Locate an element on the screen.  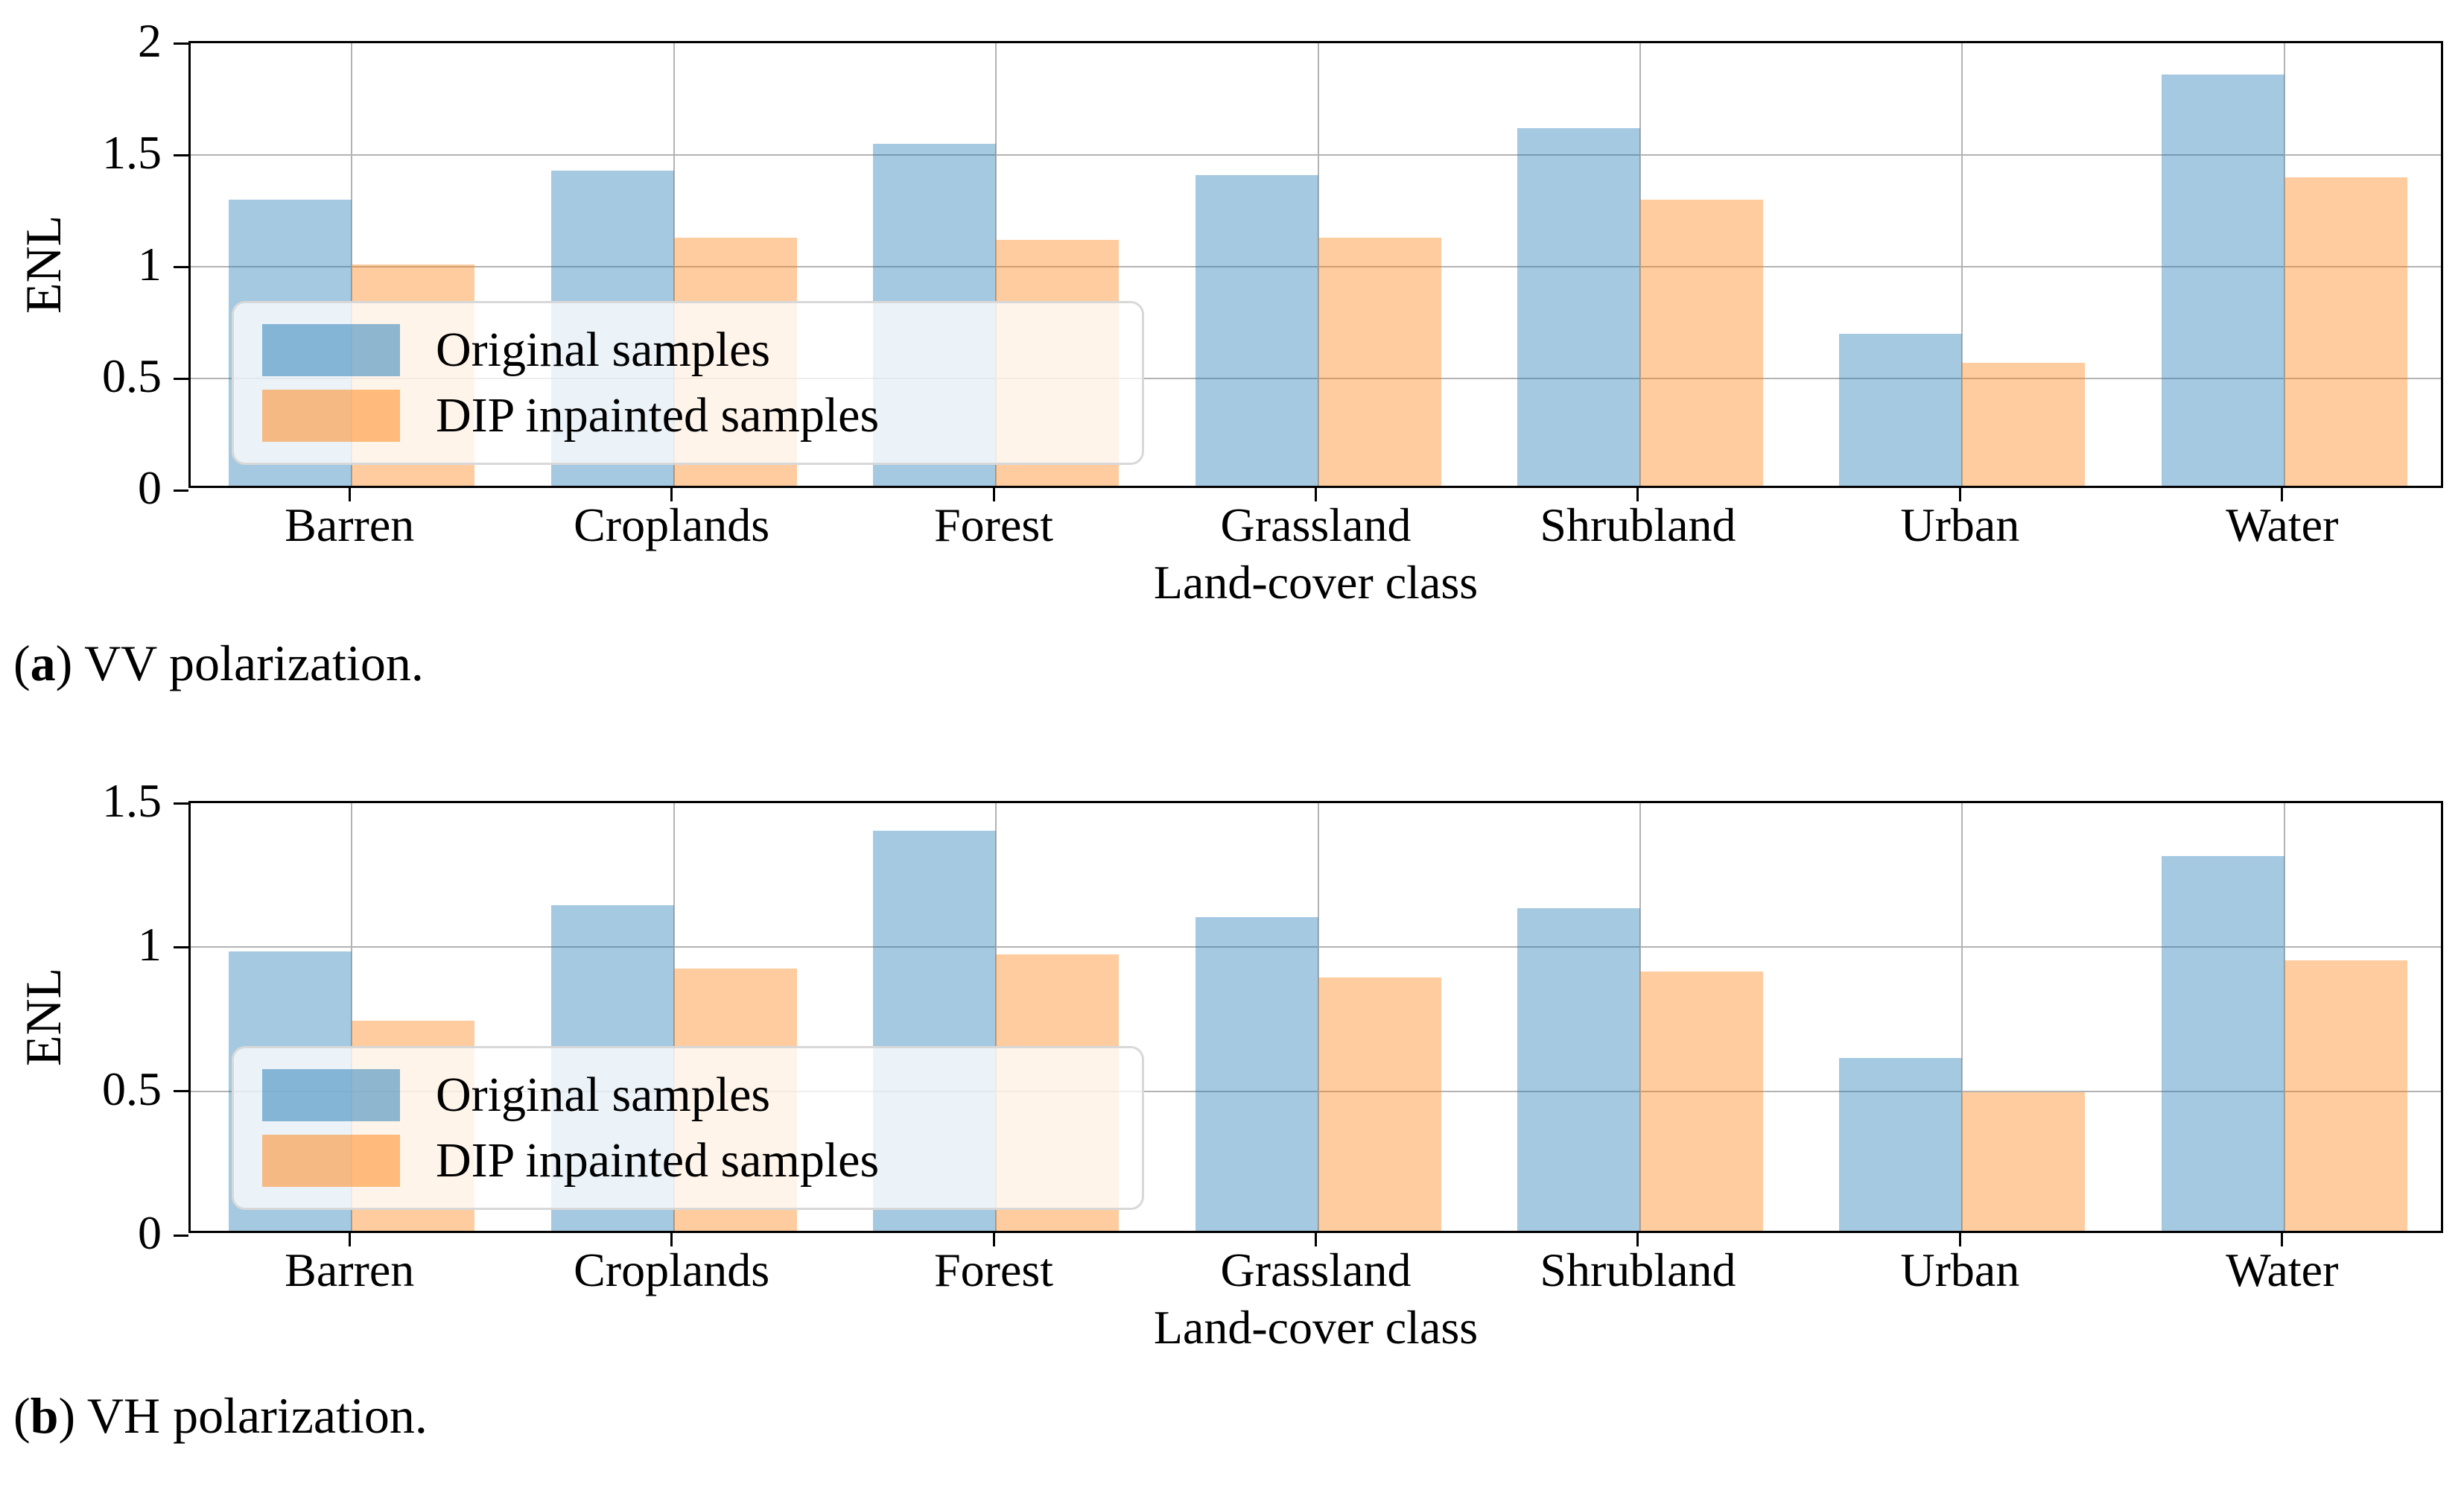
y-tick-label: 0 is located at coordinates (150, 1232).